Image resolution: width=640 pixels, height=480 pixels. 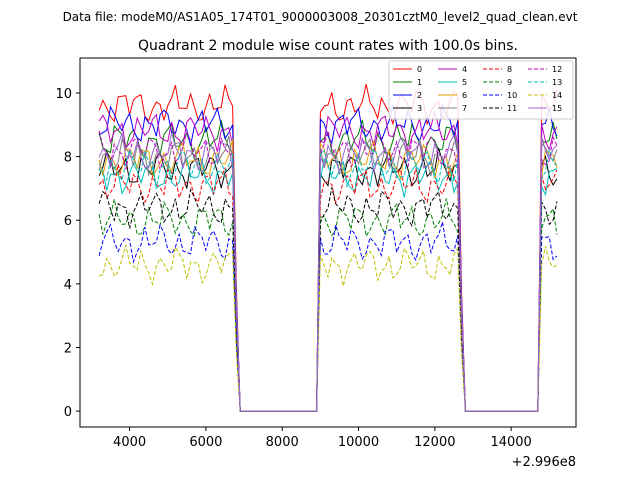 I want to click on x-tick-label: 8000, so click(x=282, y=442).